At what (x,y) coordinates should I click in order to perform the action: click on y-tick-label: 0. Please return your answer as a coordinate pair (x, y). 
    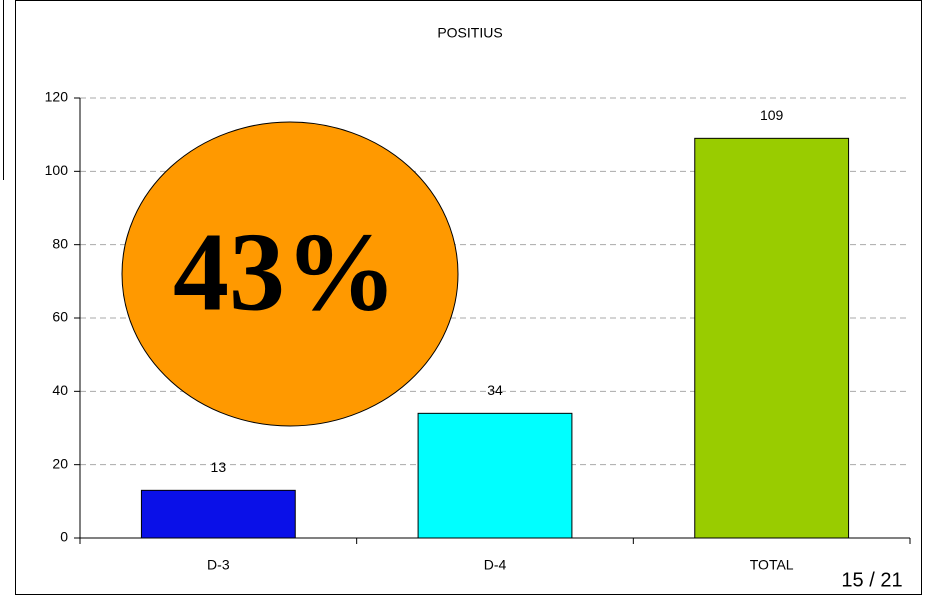
    Looking at the image, I should click on (64, 537).